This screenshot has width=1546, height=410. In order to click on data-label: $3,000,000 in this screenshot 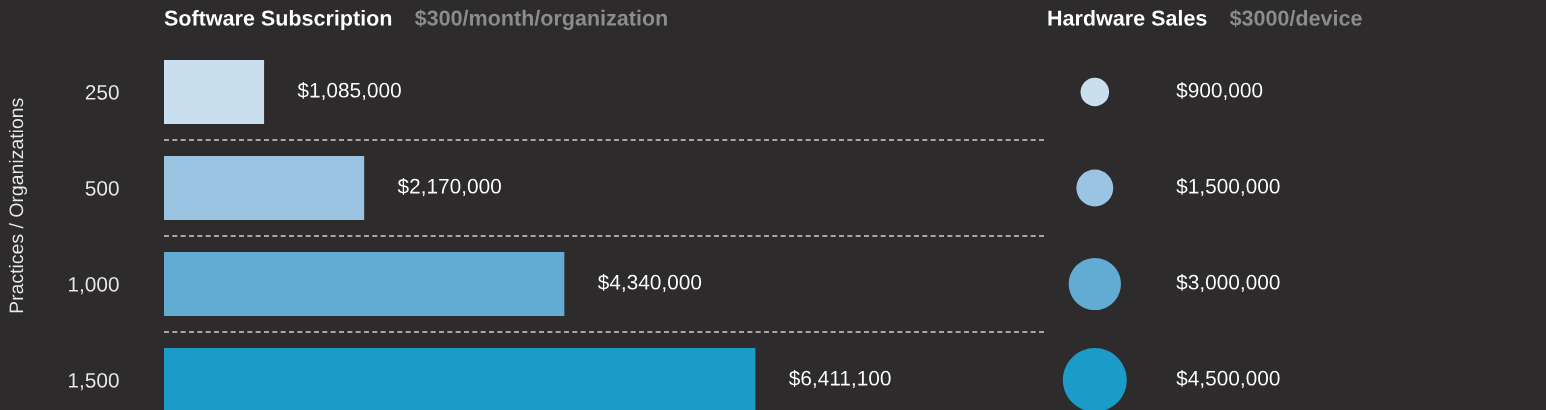, I will do `click(1228, 283)`.